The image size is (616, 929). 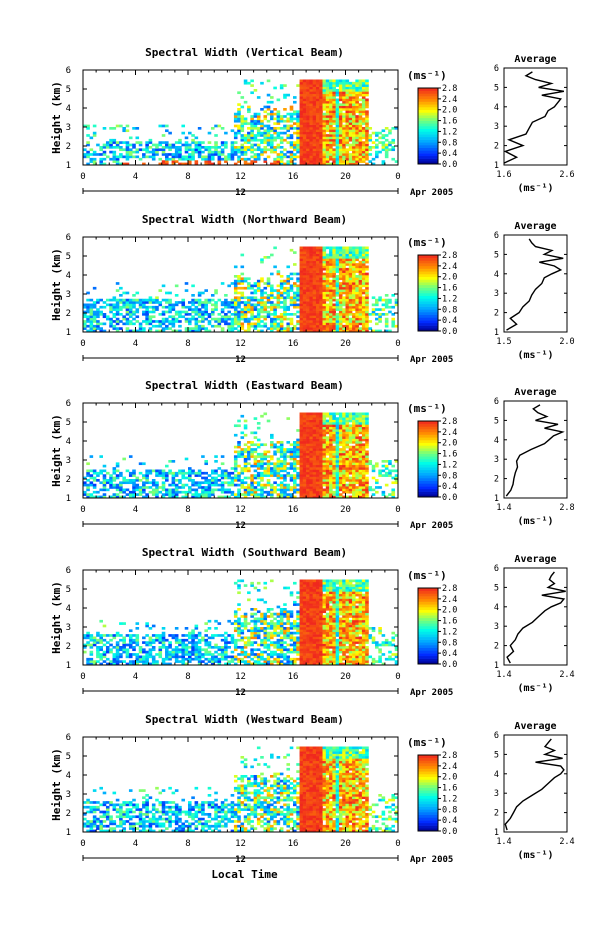 I want to click on colorbar-swatch, so click(x=428, y=319).